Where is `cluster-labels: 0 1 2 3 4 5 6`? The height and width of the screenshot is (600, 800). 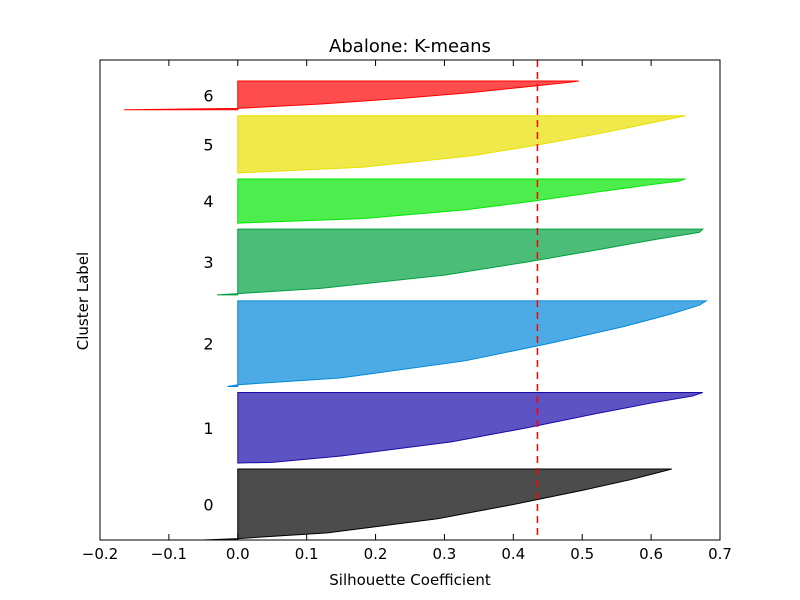 cluster-labels: 0 1 2 3 4 5 6 is located at coordinates (208, 300).